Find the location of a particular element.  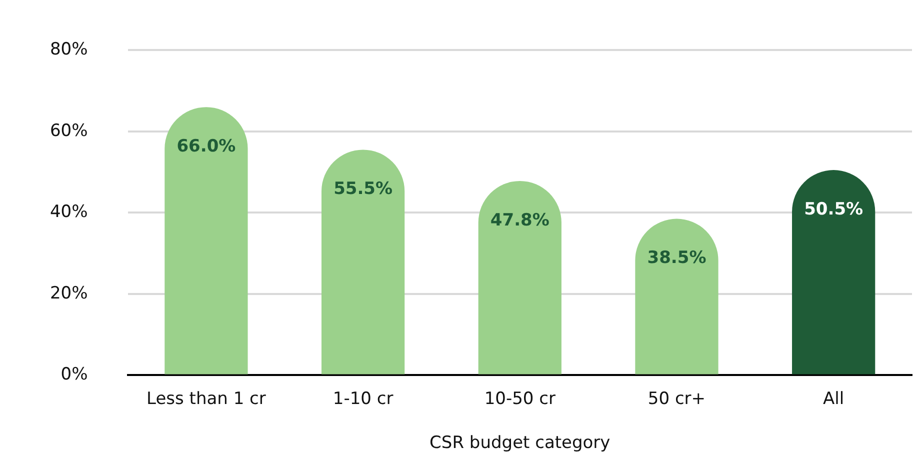

data-label: 38.5% is located at coordinates (676, 258).